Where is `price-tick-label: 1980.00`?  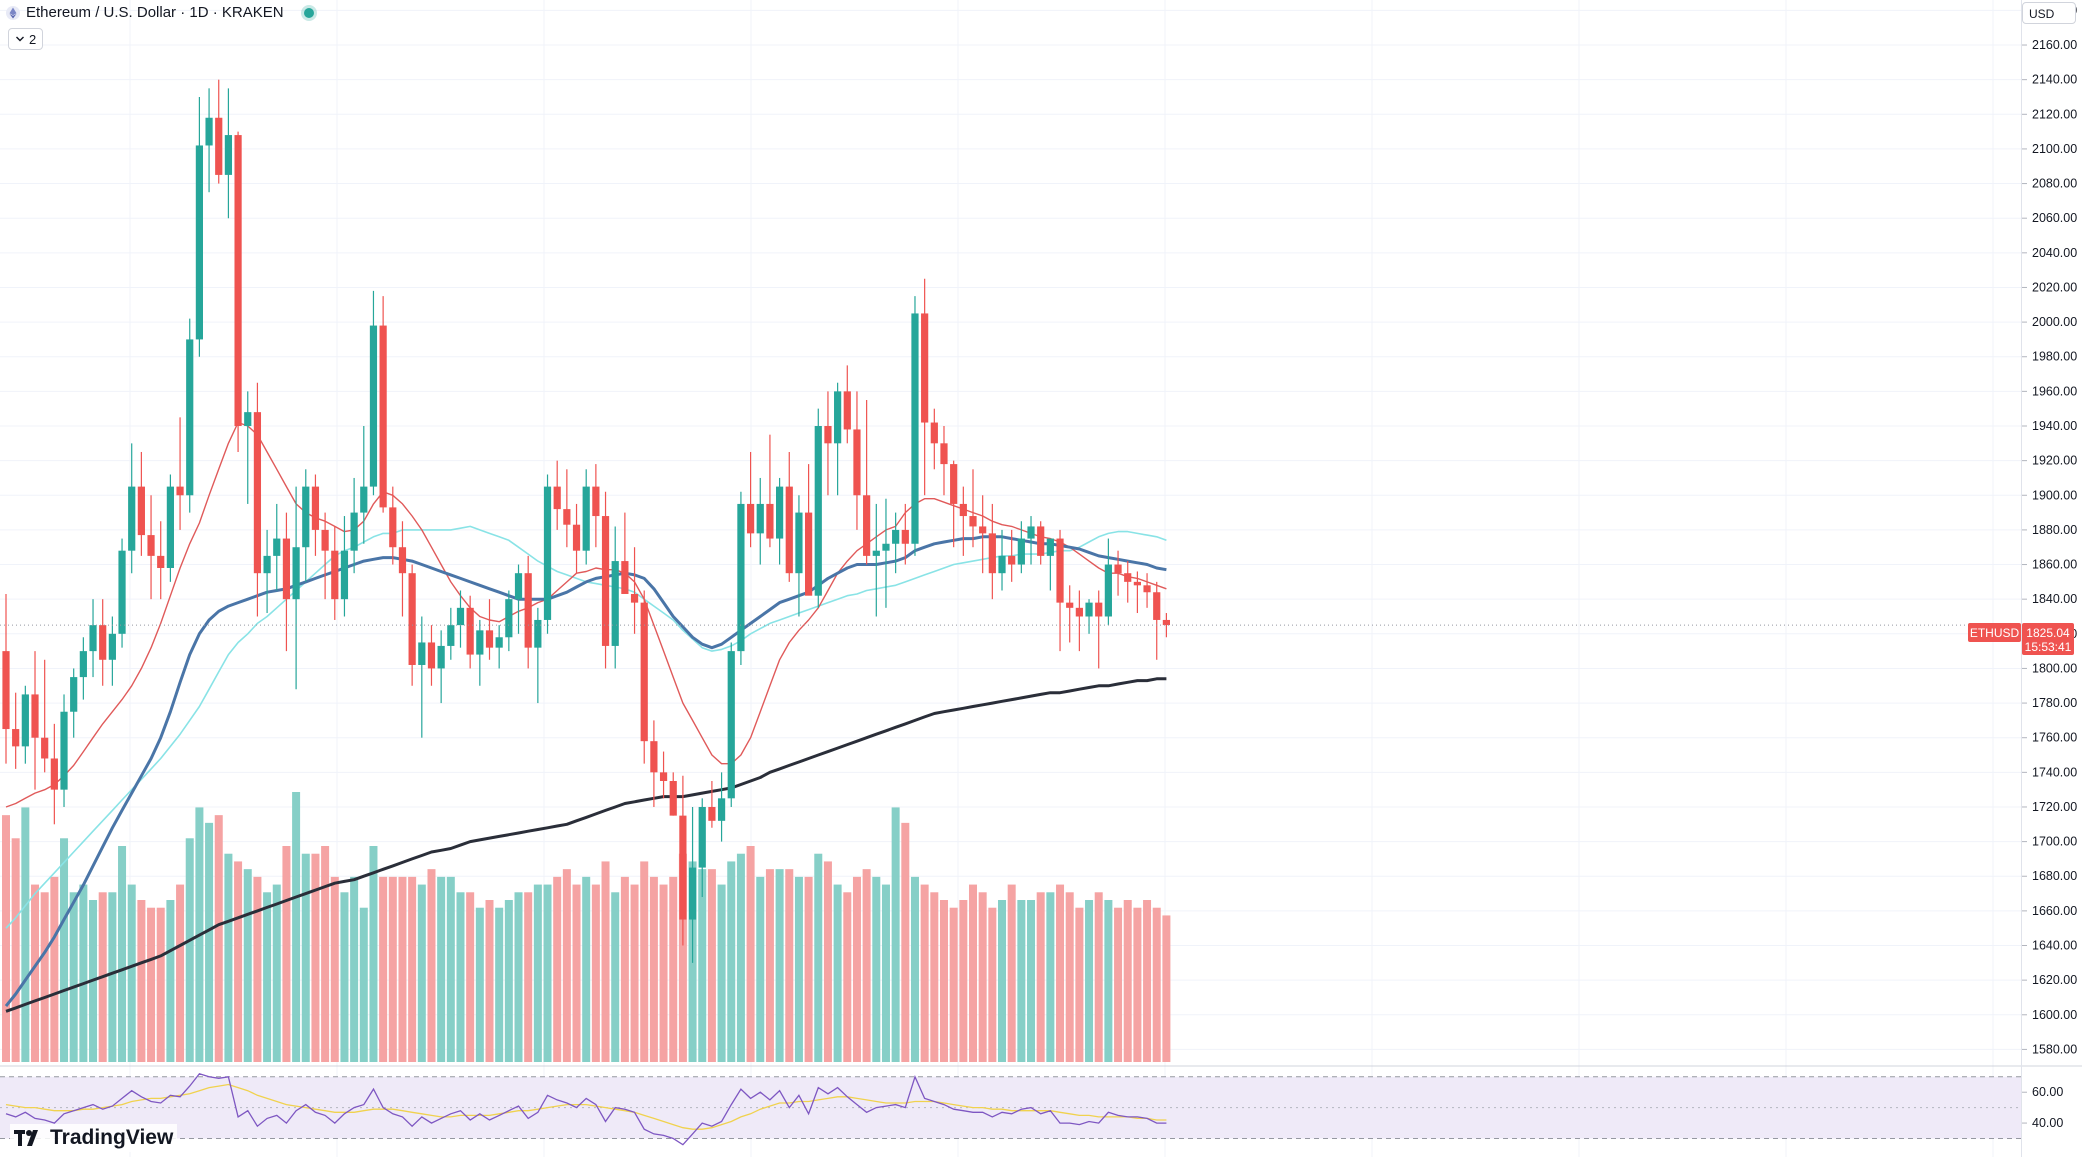
price-tick-label: 1980.00 is located at coordinates (2054, 357).